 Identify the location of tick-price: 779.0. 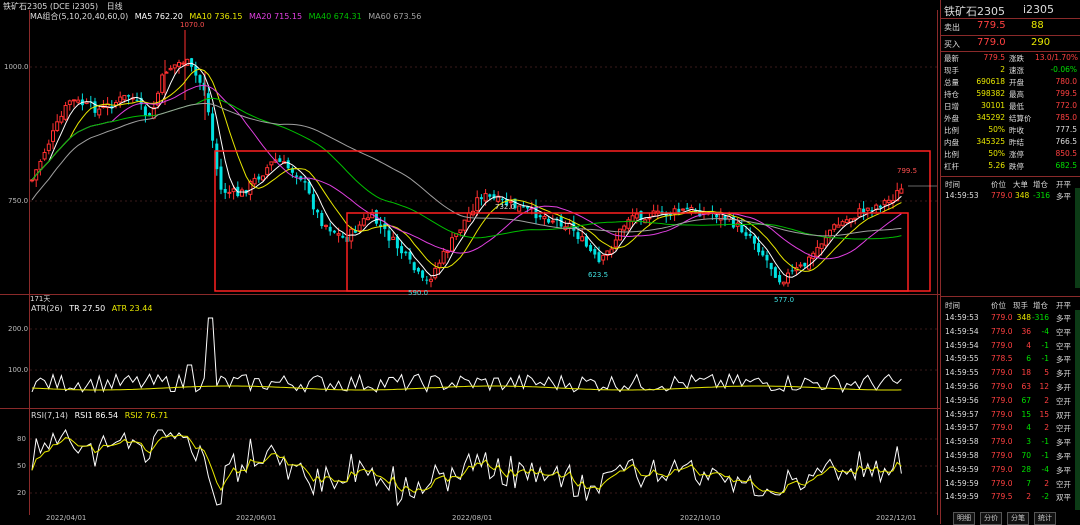
(1002, 483).